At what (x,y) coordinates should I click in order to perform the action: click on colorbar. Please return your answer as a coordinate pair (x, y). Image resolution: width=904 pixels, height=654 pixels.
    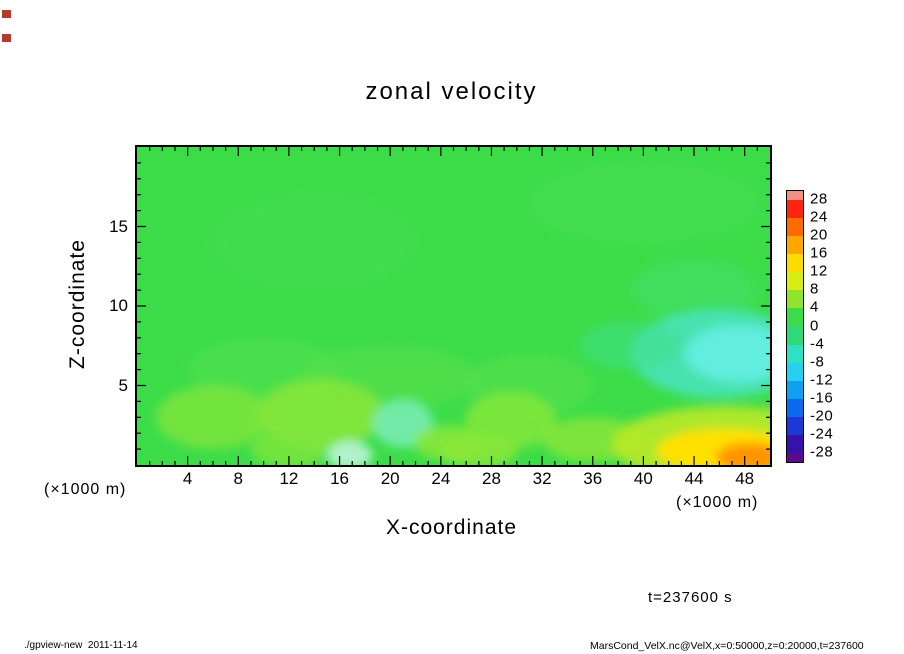
    Looking at the image, I should click on (795, 326).